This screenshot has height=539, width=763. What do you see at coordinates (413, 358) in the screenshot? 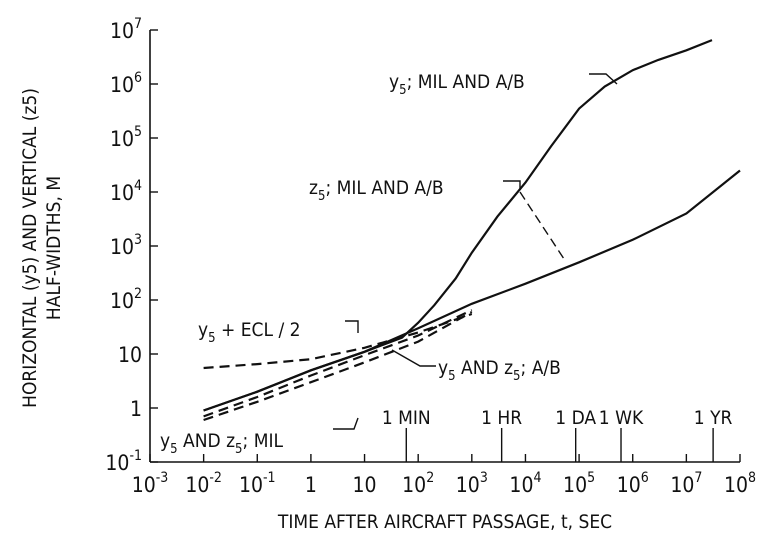
I see `leader-a-b` at bounding box center [413, 358].